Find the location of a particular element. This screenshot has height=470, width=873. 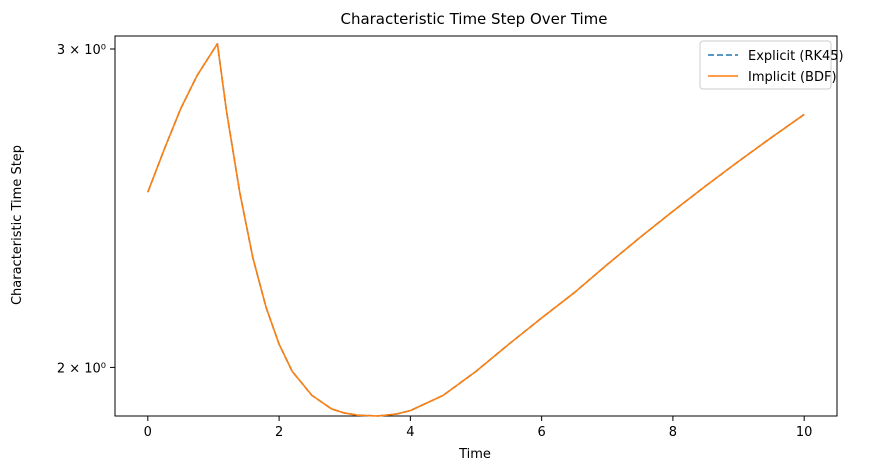

legend: Explicit (RK45) Implicit (BDF) is located at coordinates (771, 65).